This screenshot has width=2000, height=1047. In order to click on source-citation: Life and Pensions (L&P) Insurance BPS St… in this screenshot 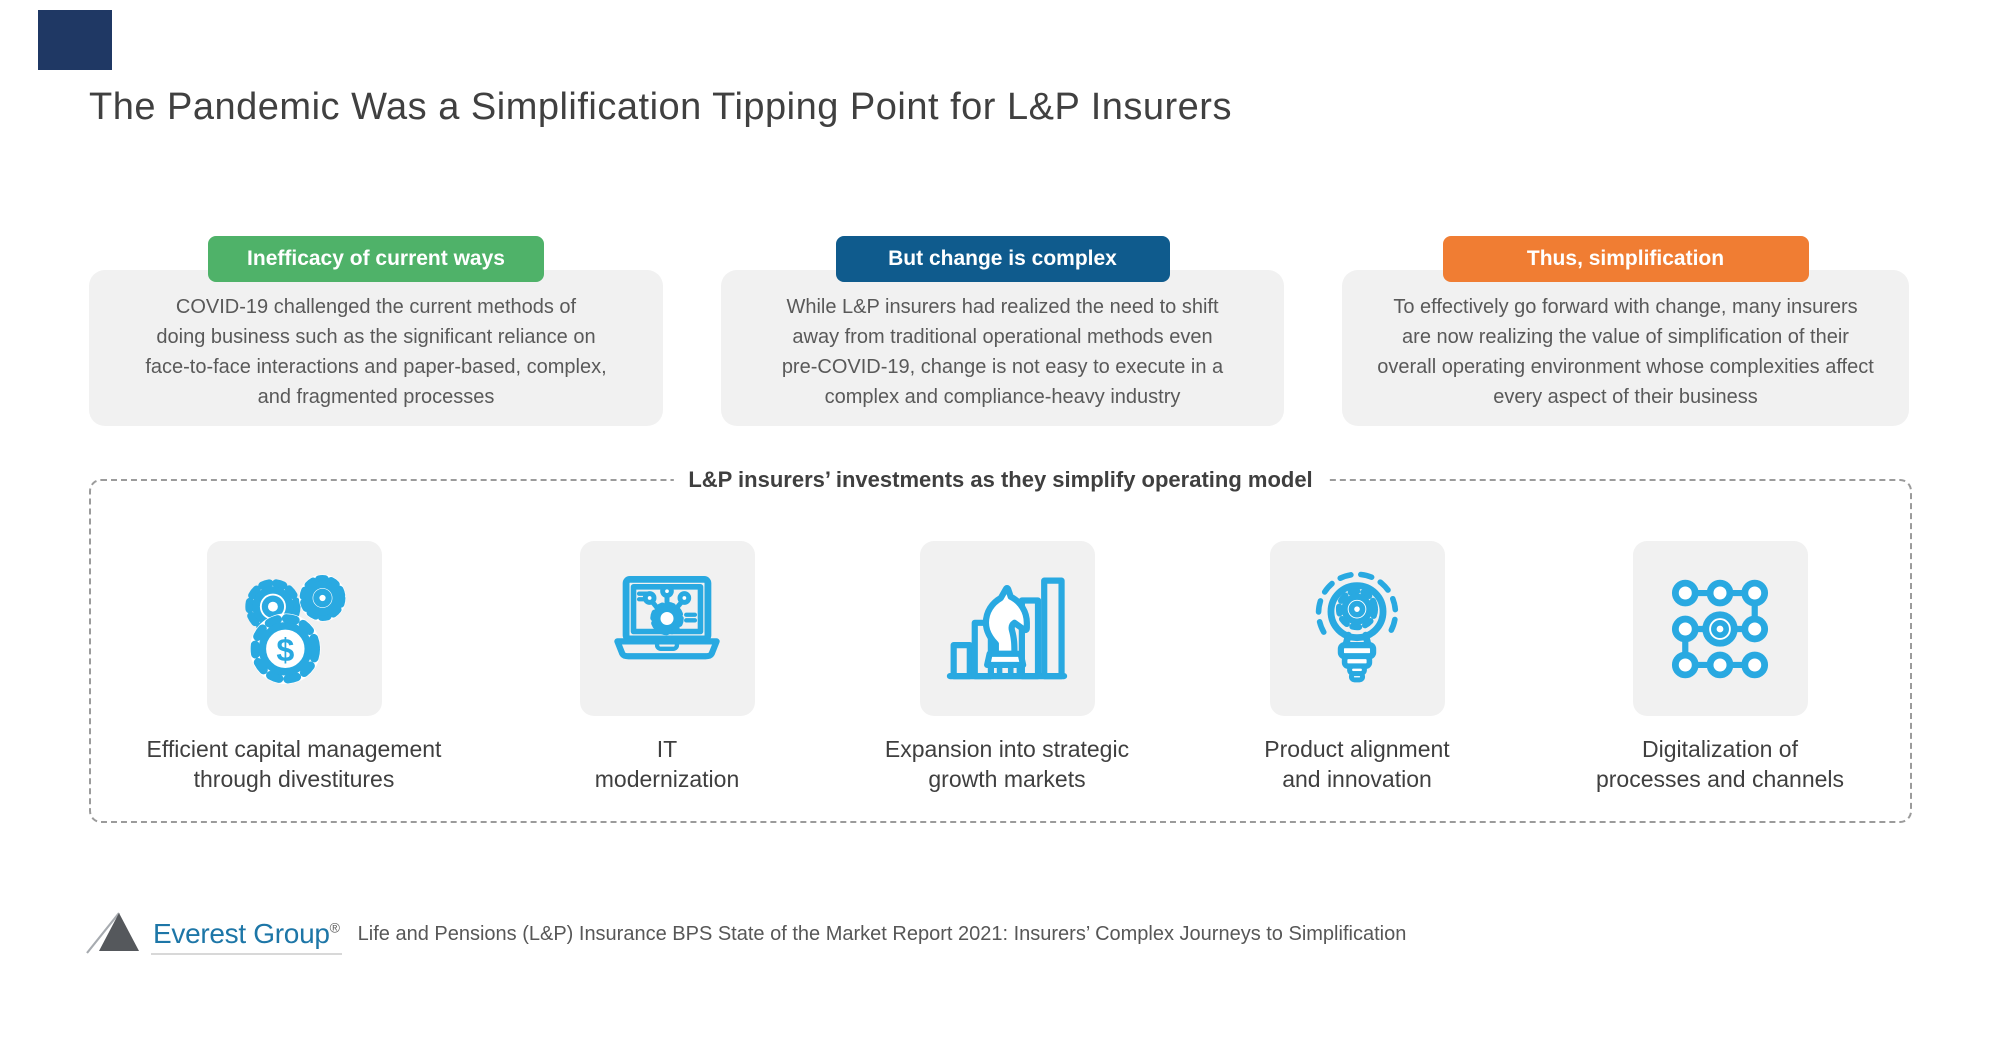, I will do `click(882, 934)`.